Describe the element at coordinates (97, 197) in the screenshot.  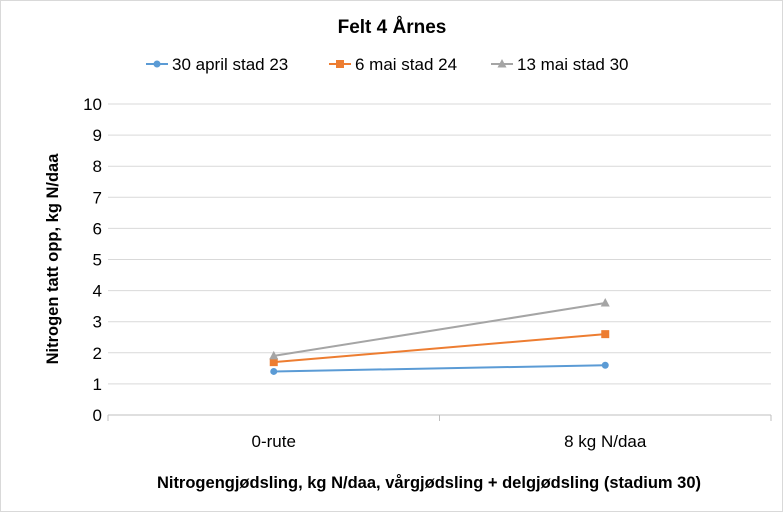
I see `y-tick-label: 7` at that location.